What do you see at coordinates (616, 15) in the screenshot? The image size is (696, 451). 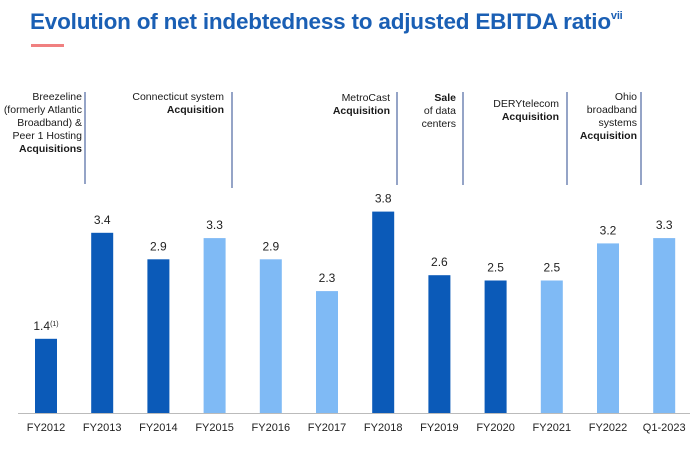 I see `chart-title-superscript: vii` at bounding box center [616, 15].